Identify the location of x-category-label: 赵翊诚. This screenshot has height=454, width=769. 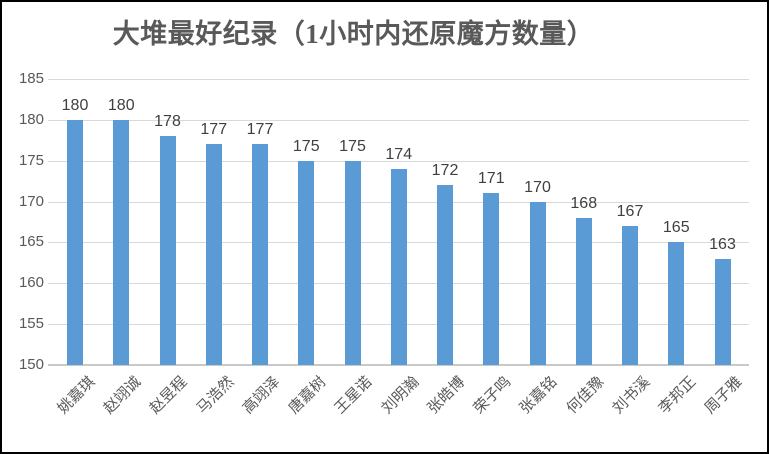
(122, 395).